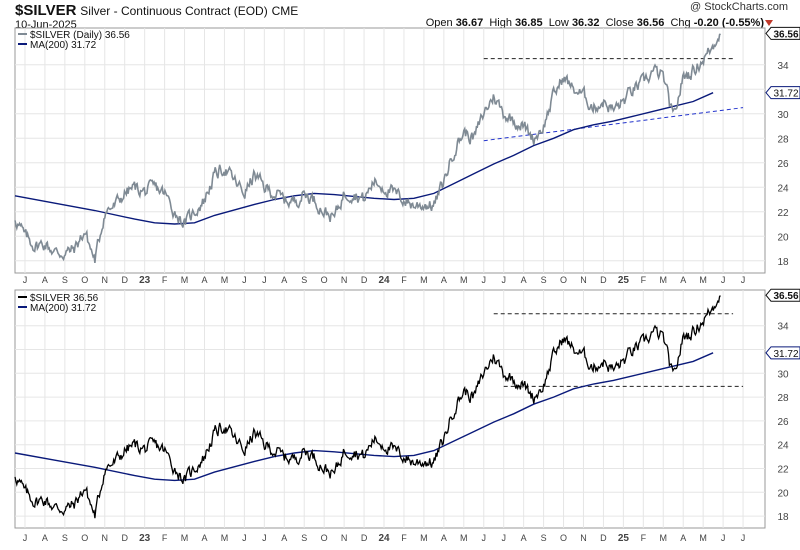 This screenshot has height=550, width=800. I want to click on y-tick-label: 18, so click(783, 517).